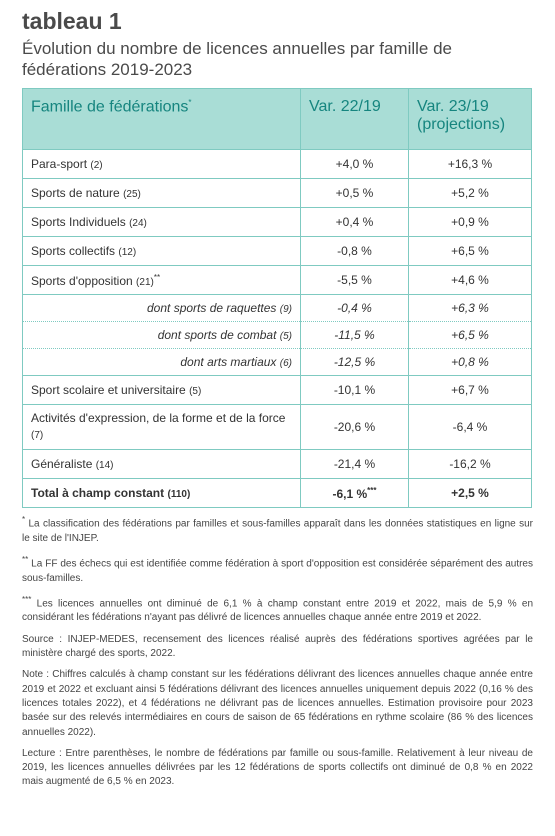 The width and height of the screenshot is (555, 836). I want to click on value: +6,3 %, so click(470, 308).